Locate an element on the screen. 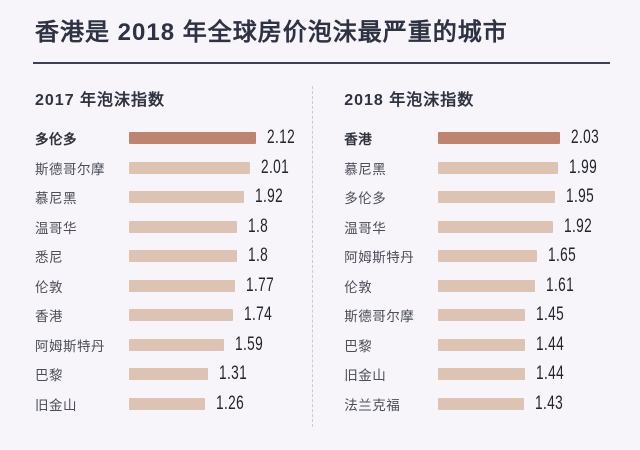 The height and width of the screenshot is (450, 640). value-label: 1.43 is located at coordinates (549, 403).